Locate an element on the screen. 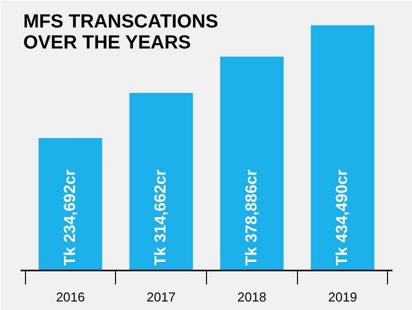 This screenshot has width=412, height=310. data-label: Tk 434,490cr is located at coordinates (343, 218).